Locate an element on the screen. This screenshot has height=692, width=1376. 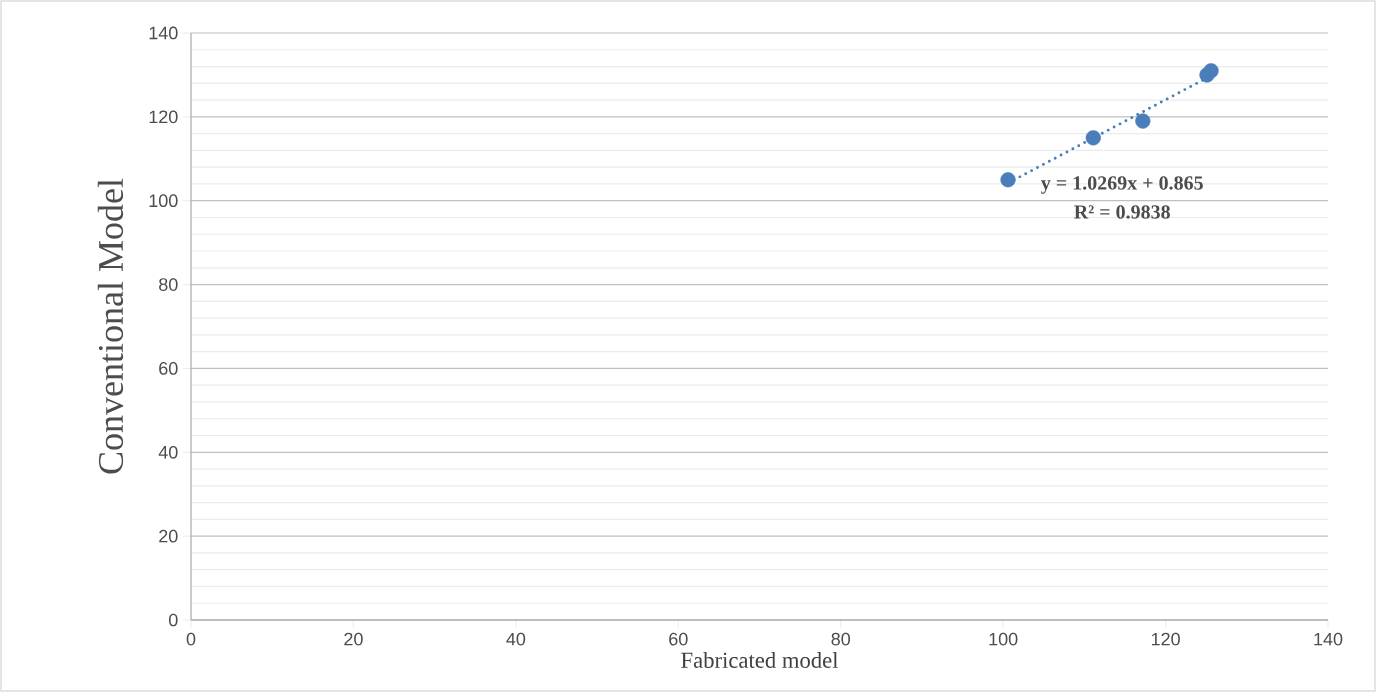
x-tick-label: 20 is located at coordinates (353, 639).